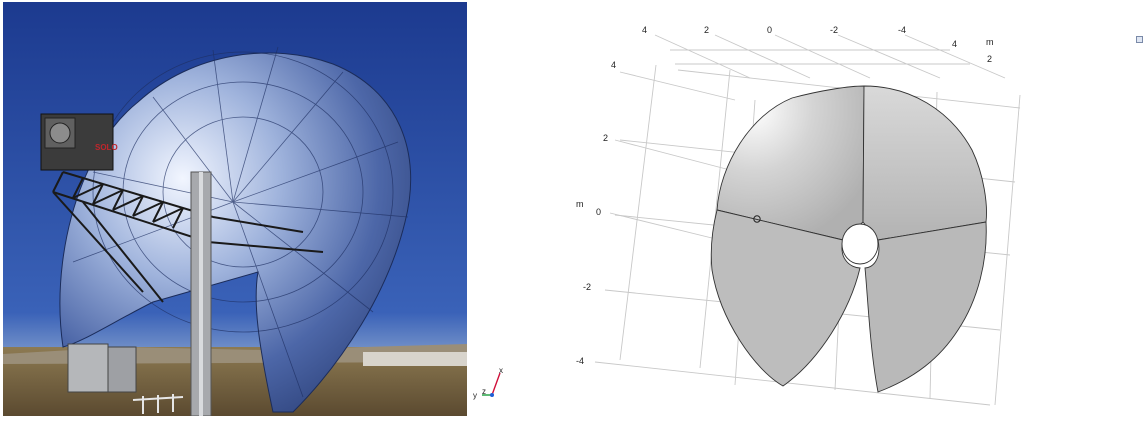 The image size is (1143, 427). I want to click on triad-z-label: z, so click(484, 391).